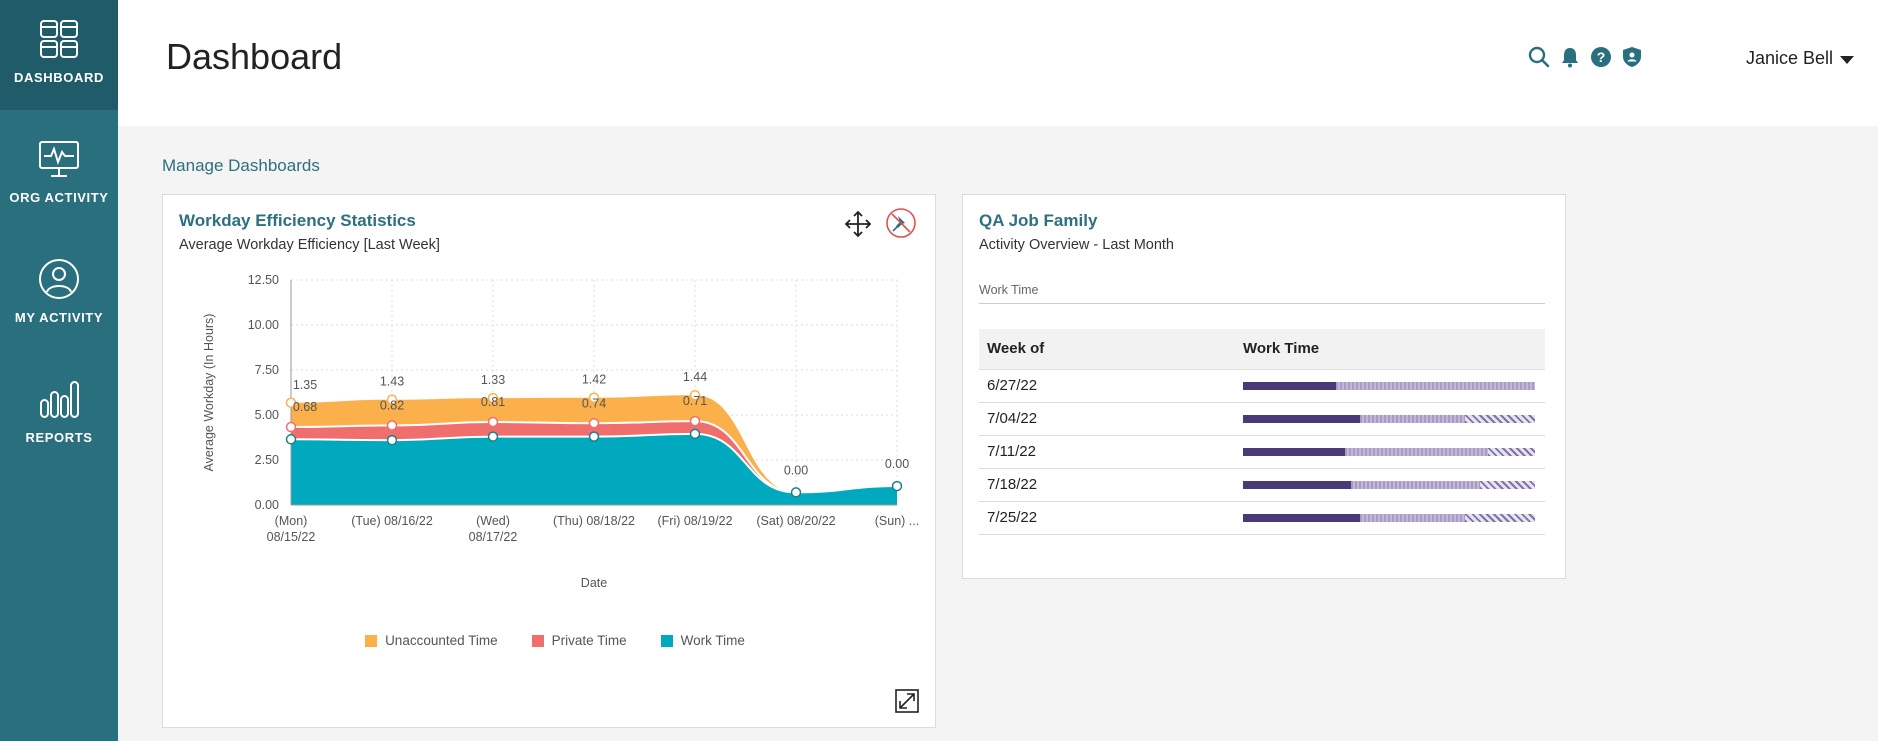  Describe the element at coordinates (263, 280) in the screenshot. I see `y-tick-label: 12.50` at that location.